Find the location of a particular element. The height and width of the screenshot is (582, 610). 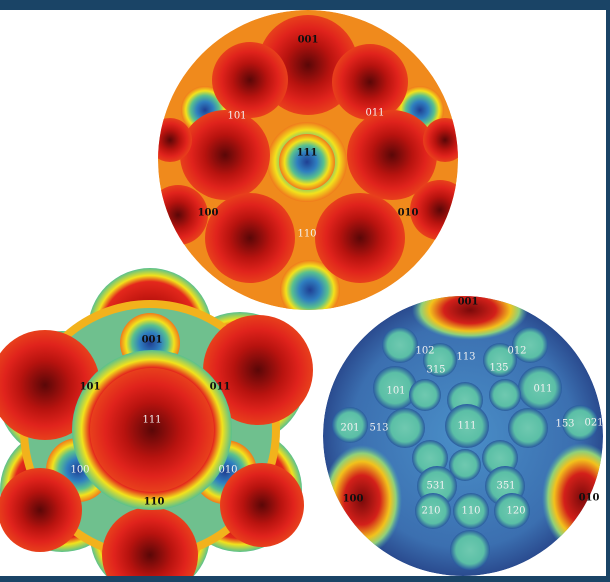

label-210: 210 is located at coordinates (430, 511).